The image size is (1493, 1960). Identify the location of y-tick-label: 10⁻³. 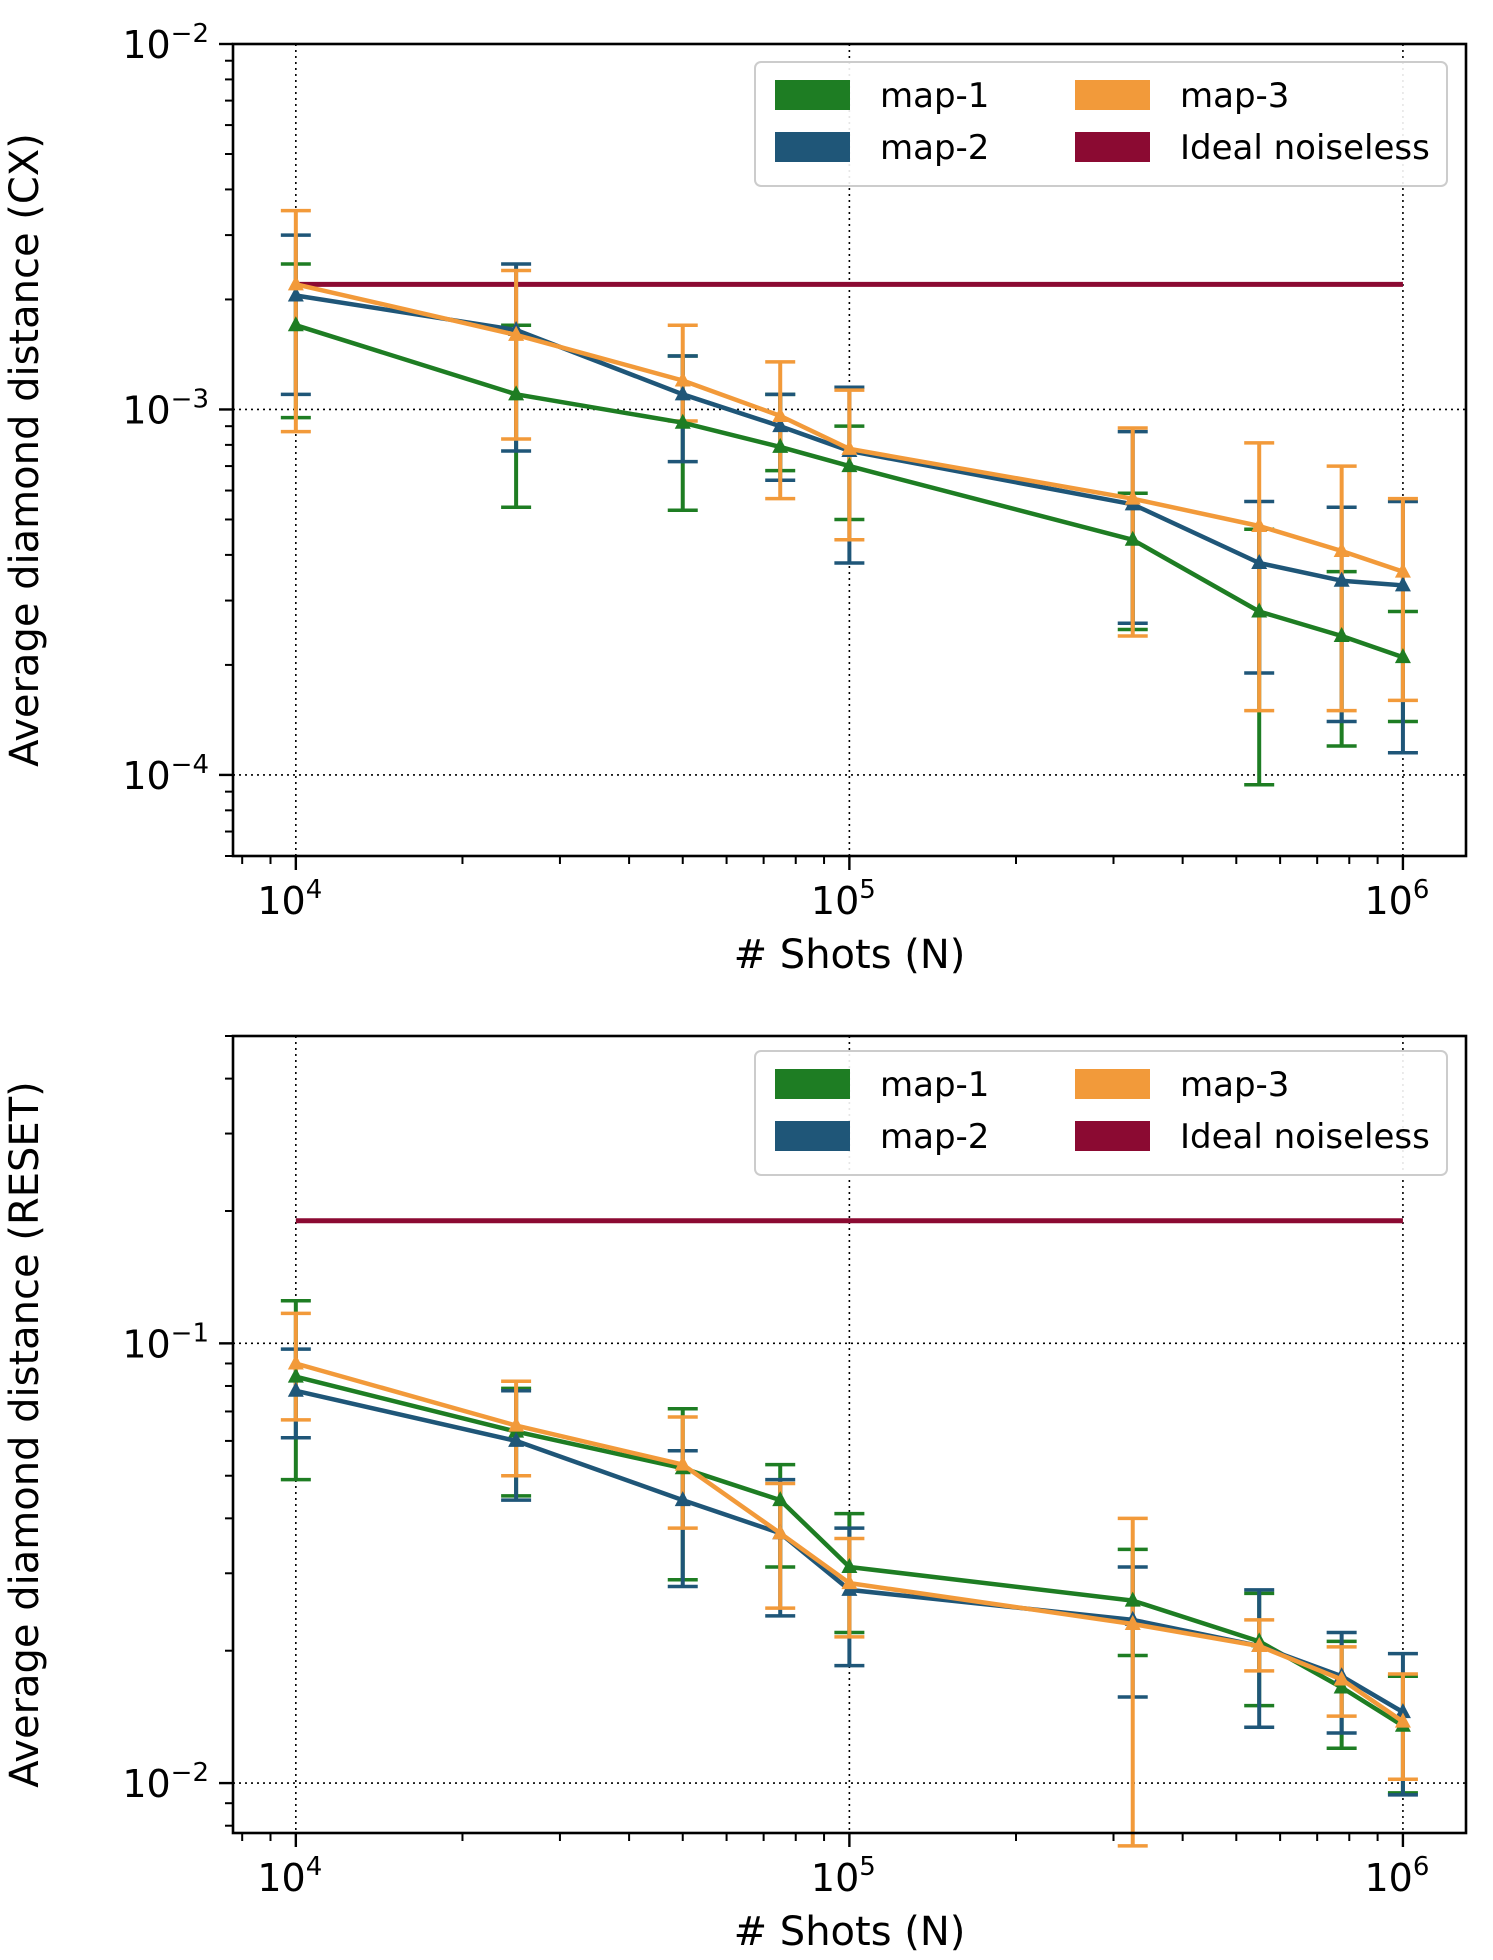
(165, 408).